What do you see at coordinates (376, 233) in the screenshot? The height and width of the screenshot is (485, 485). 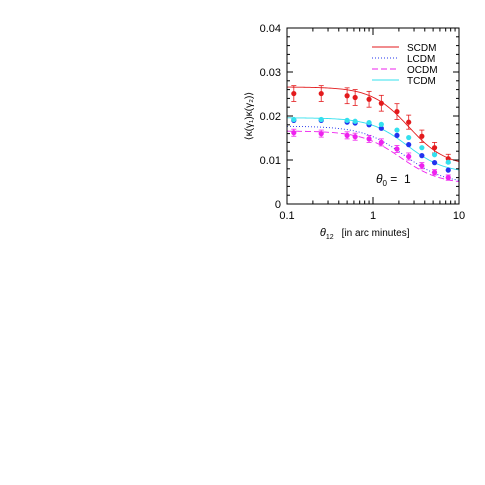 I see `x-axis-units: [in arc minutes]` at bounding box center [376, 233].